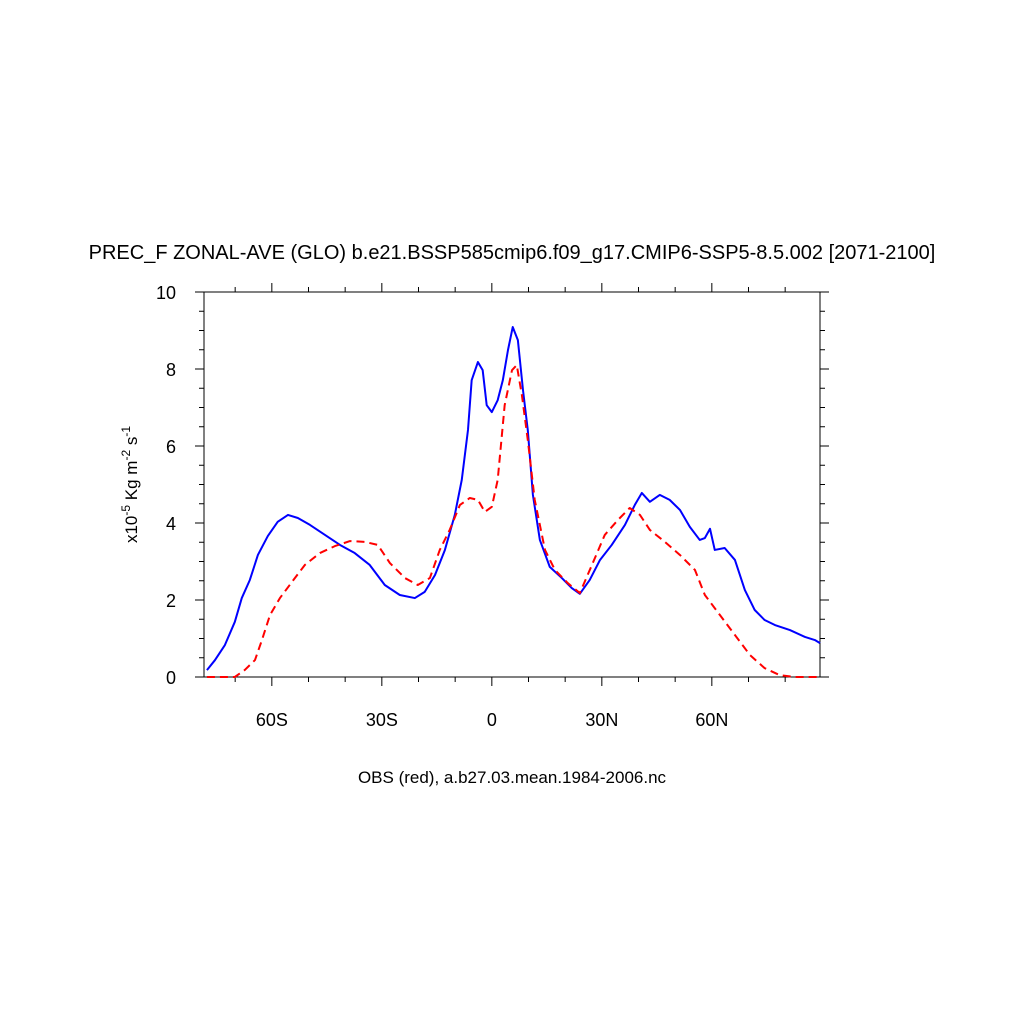 Image resolution: width=1024 pixels, height=1024 pixels. I want to click on x-tick-label: 30N, so click(601, 720).